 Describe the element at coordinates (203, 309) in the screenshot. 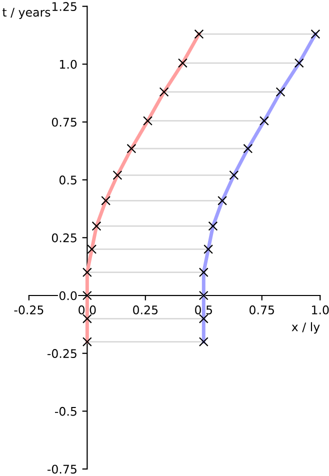

I see `x-tick-label: 0.5` at that location.